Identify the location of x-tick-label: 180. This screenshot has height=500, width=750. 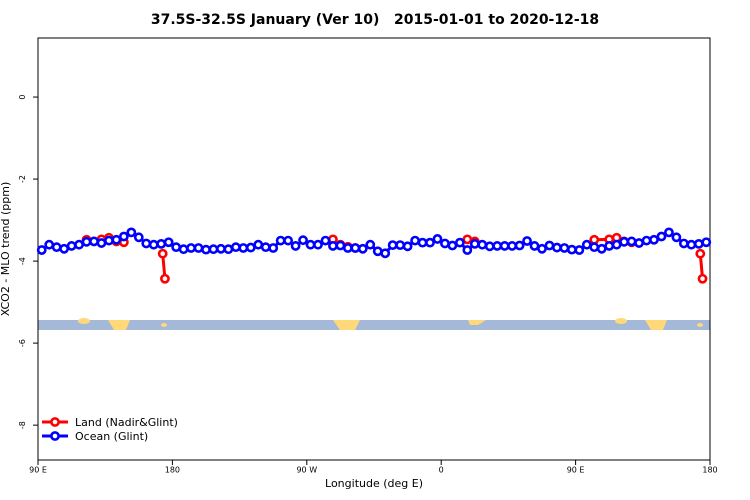
(709, 470).